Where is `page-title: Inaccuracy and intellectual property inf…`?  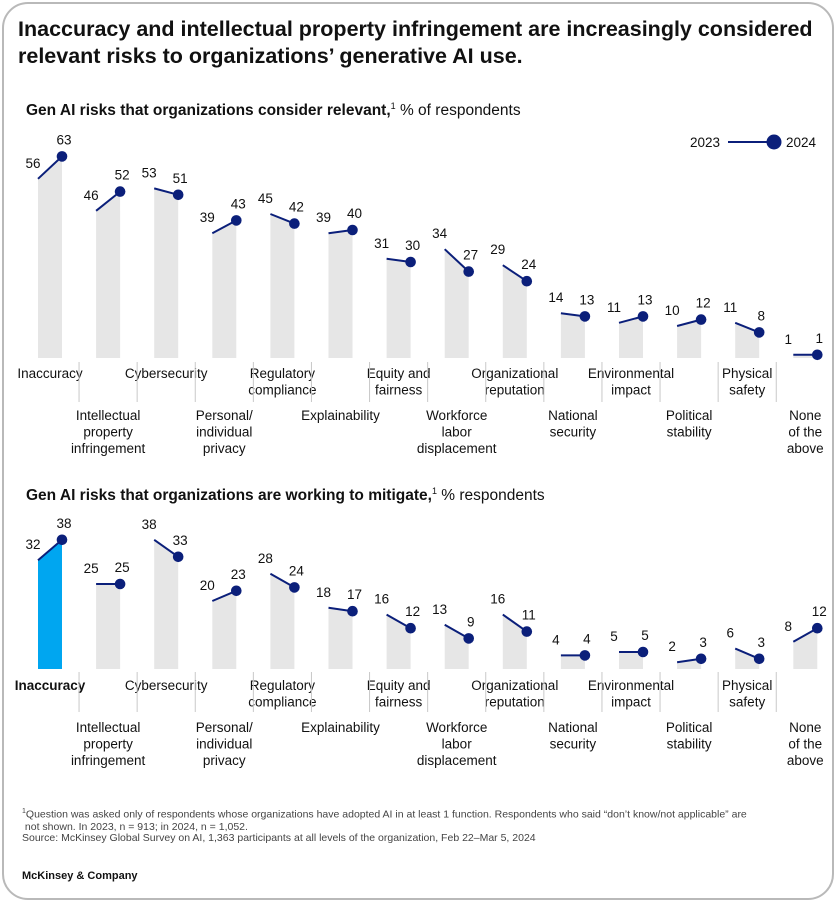 page-title: Inaccuracy and intellectual property inf… is located at coordinates (415, 42).